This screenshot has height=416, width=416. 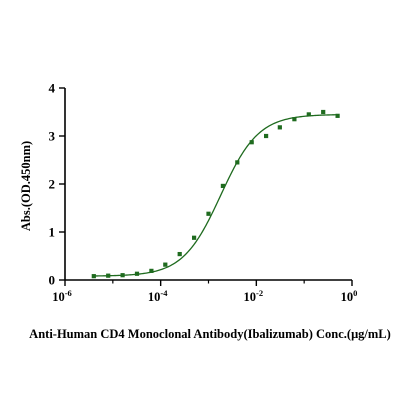 What do you see at coordinates (26, 186) in the screenshot?
I see `y-axis-title: Abs.(OD.450nm)` at bounding box center [26, 186].